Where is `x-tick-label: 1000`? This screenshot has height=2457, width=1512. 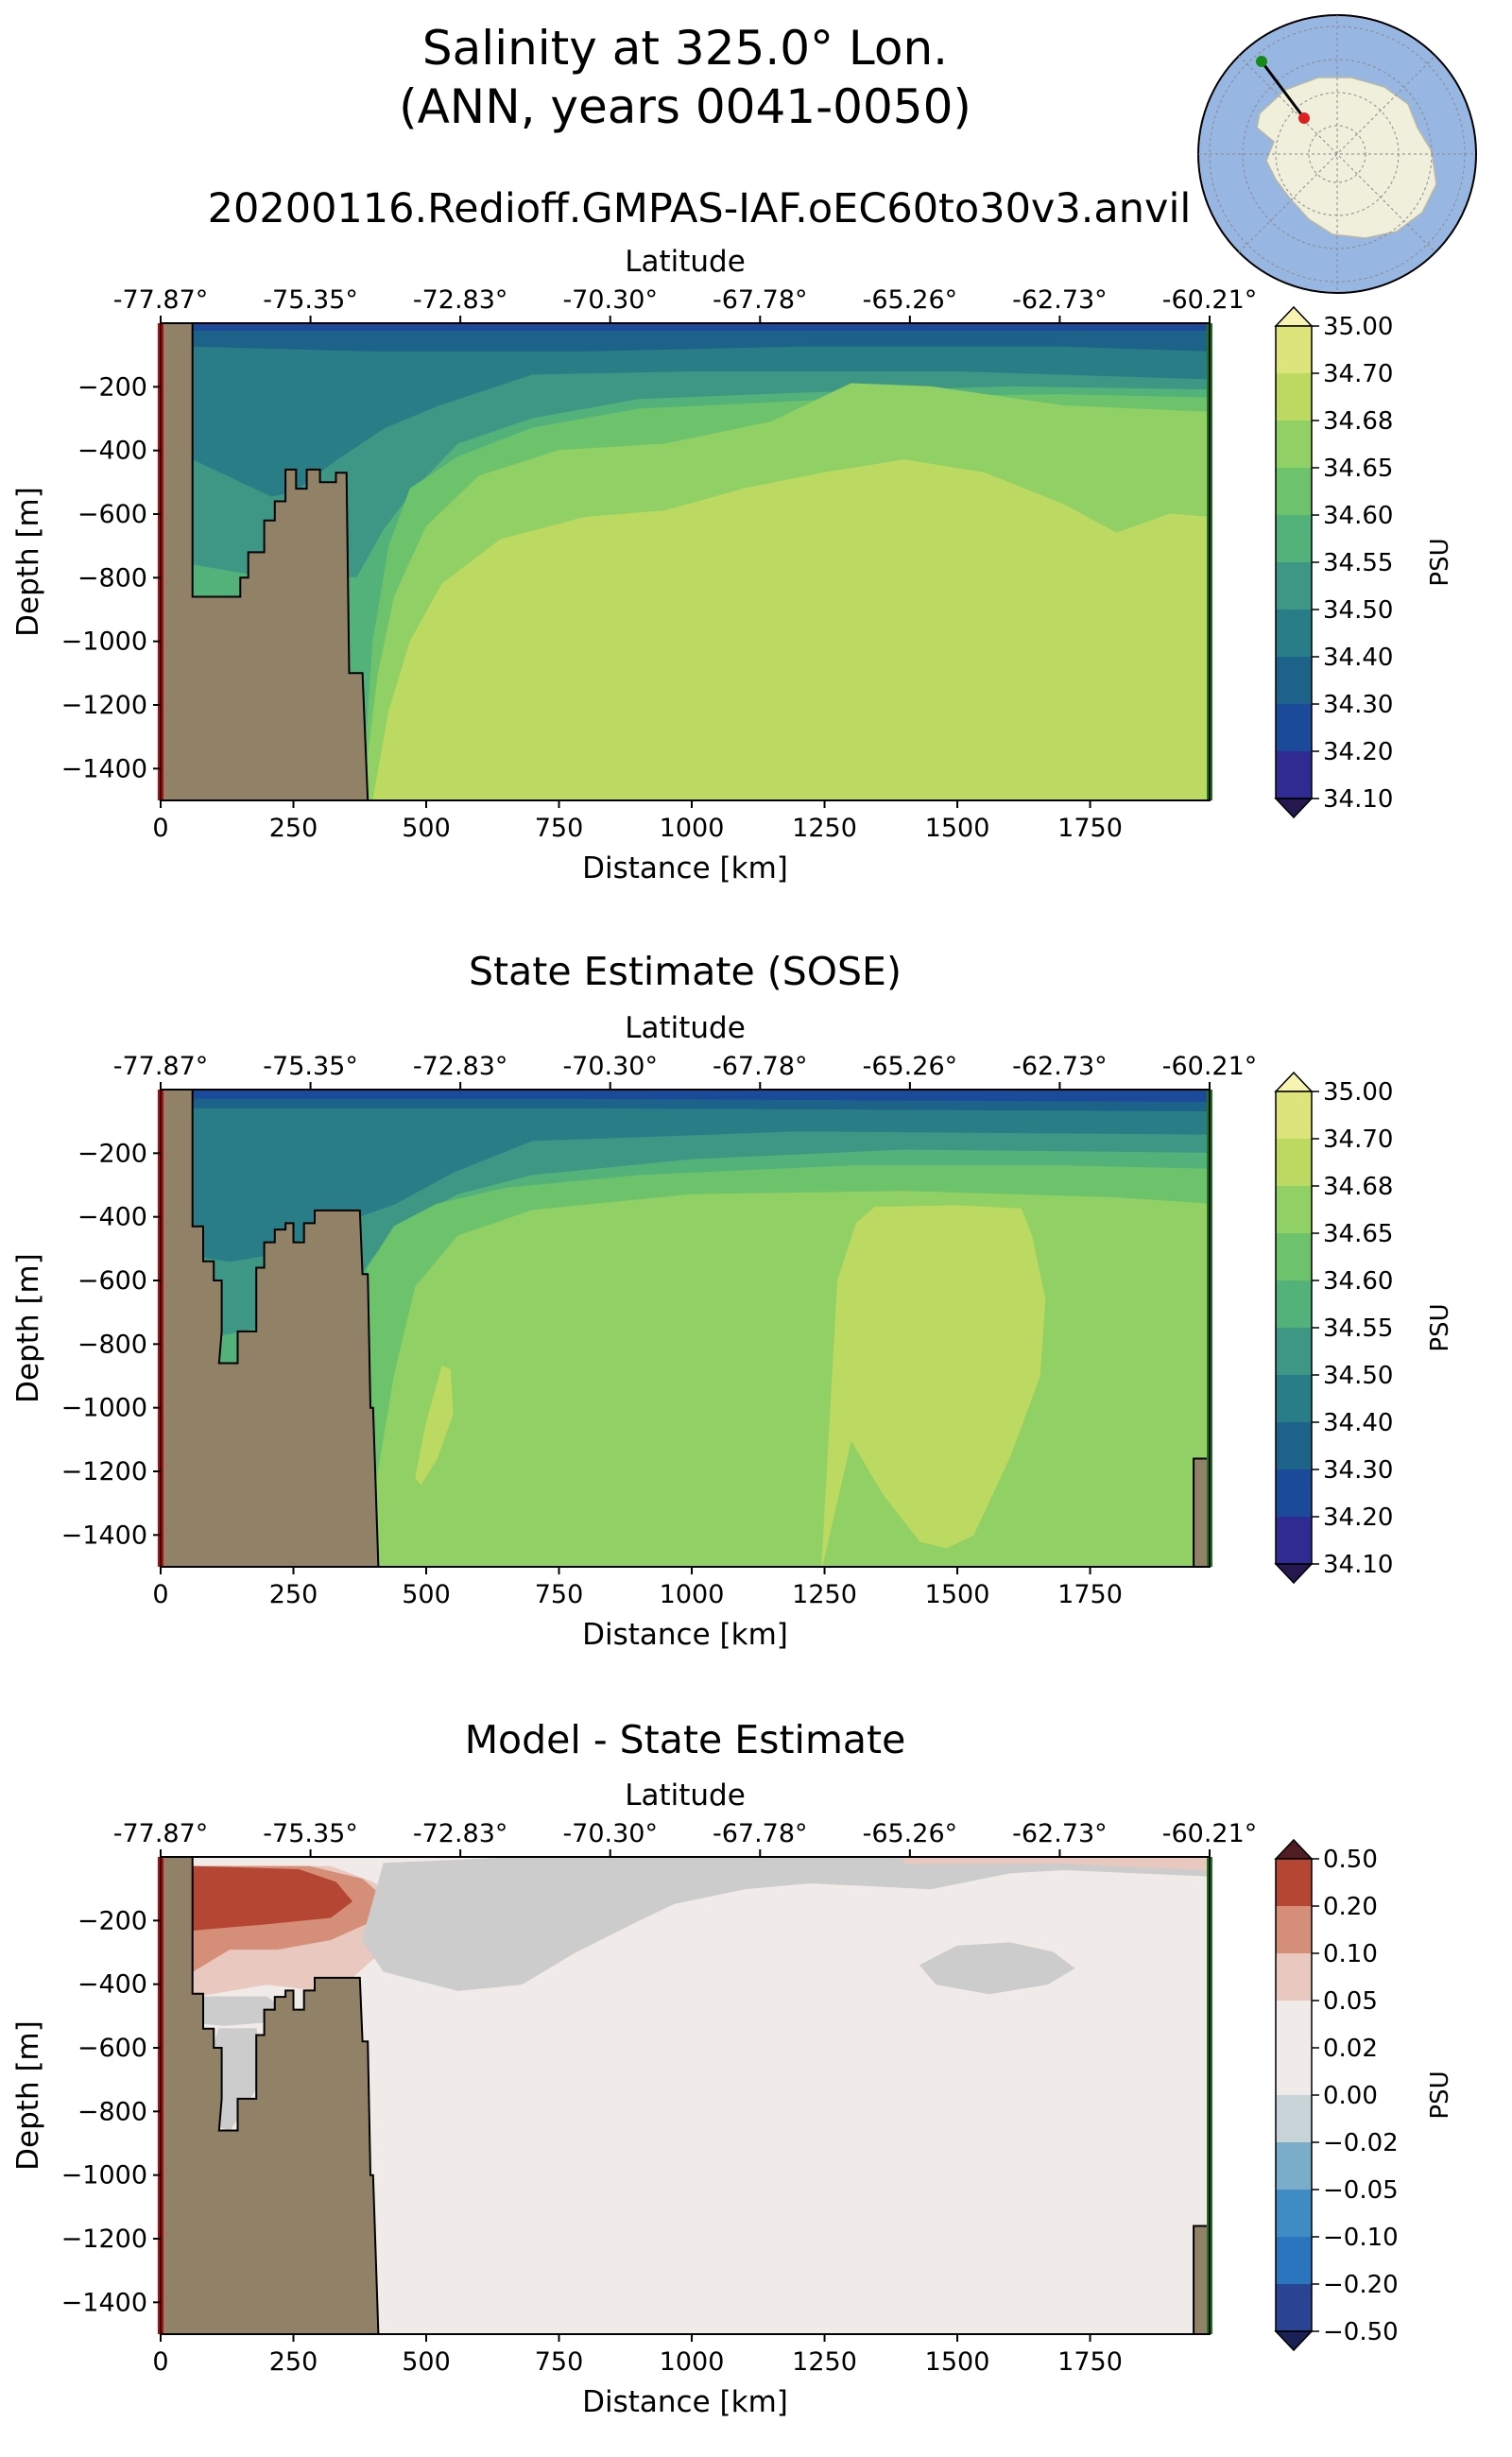 x-tick-label: 1000 is located at coordinates (692, 2362).